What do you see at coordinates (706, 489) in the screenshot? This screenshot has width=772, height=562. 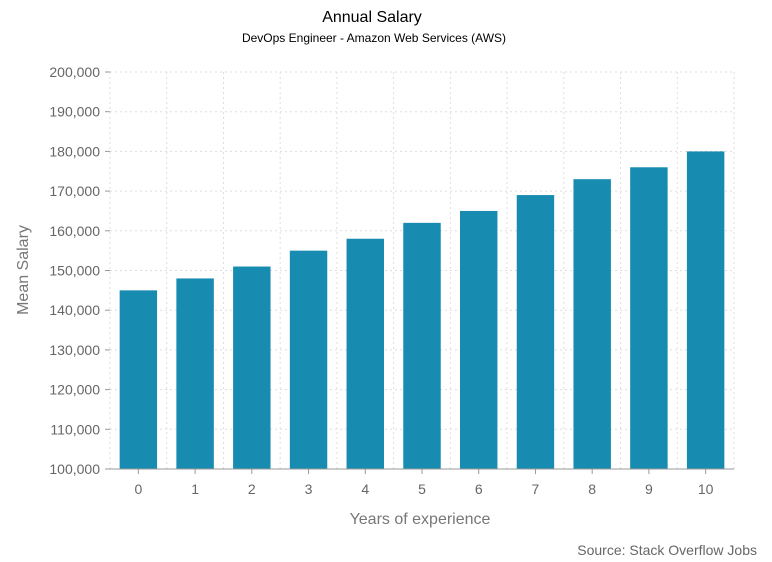 I see `x-tick-label: 10` at bounding box center [706, 489].